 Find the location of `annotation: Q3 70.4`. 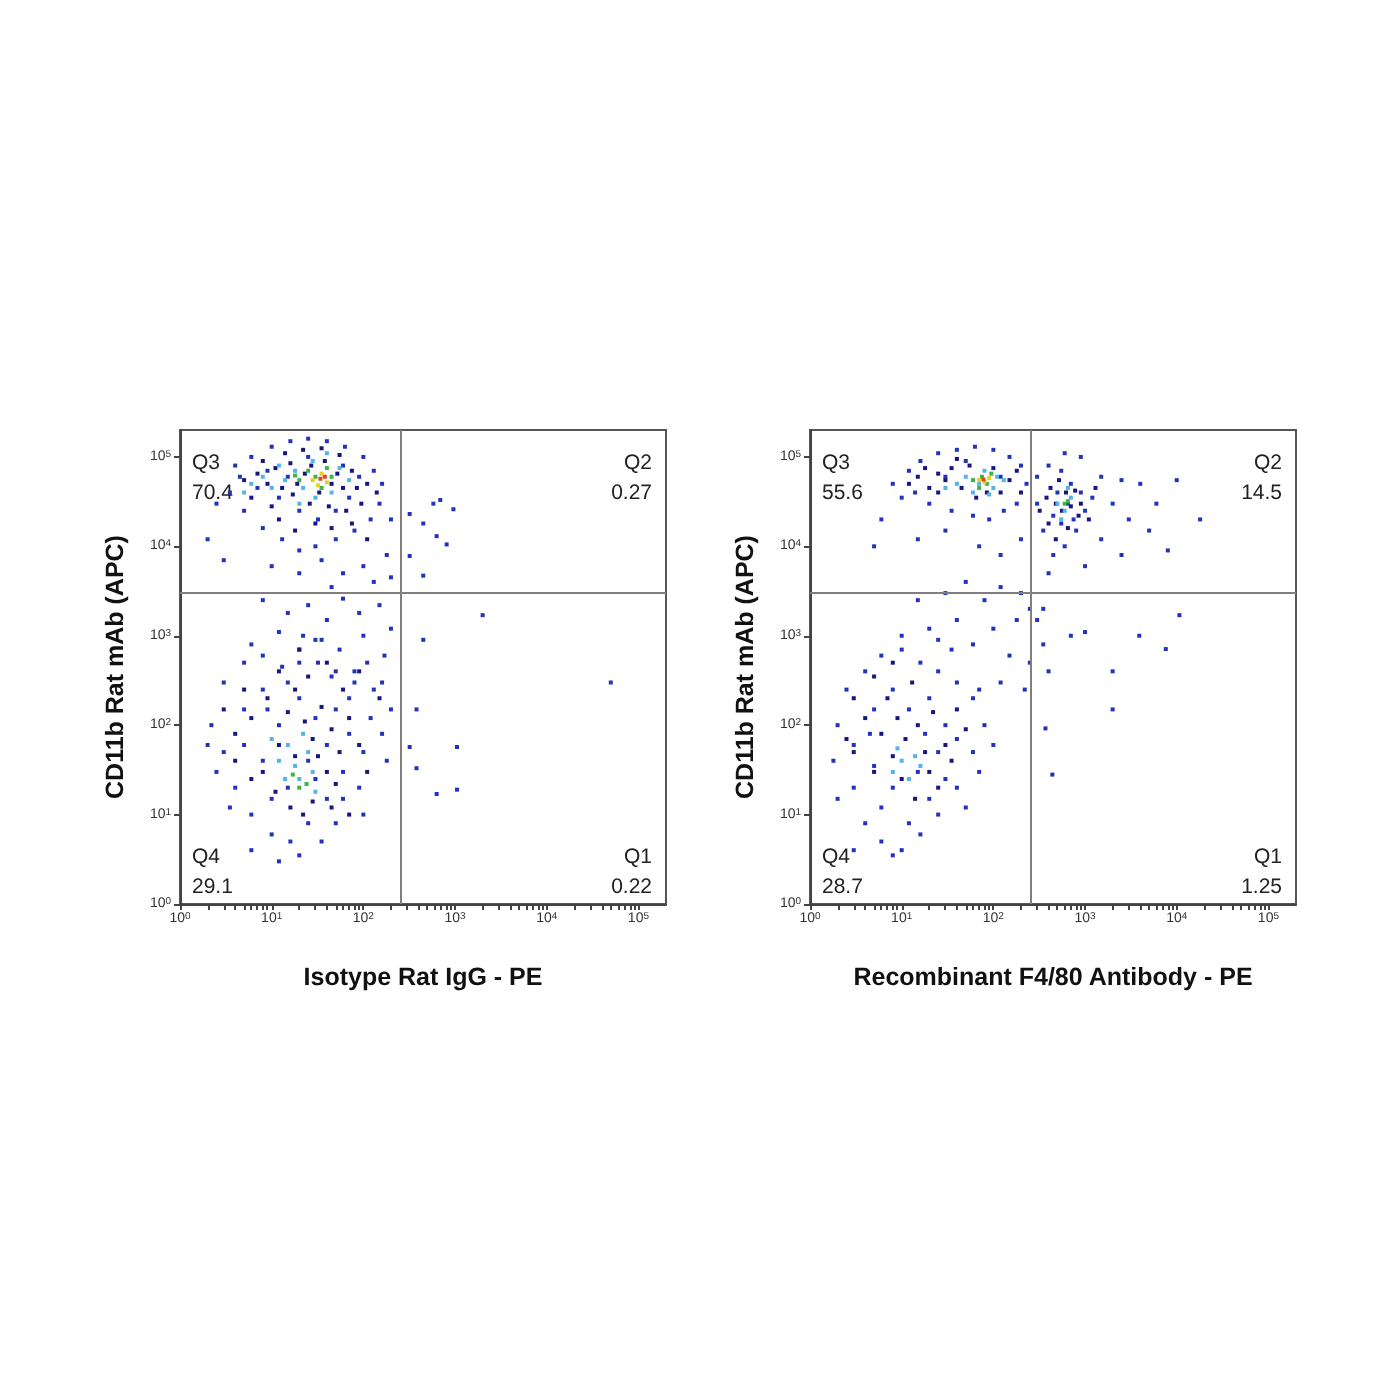

annotation: Q3 70.4 is located at coordinates (213, 478).